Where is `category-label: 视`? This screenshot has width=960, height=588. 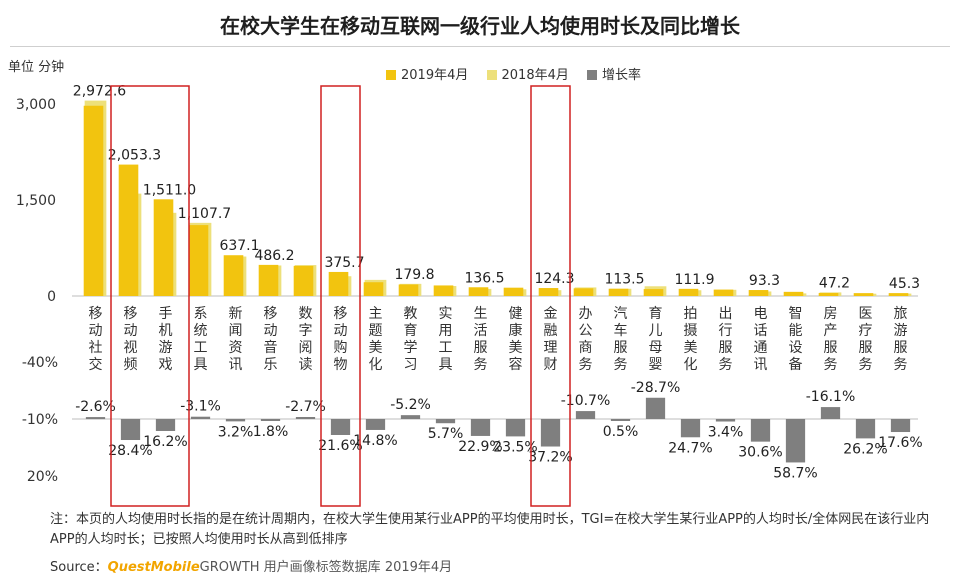
category-label: 视 is located at coordinates (131, 348).